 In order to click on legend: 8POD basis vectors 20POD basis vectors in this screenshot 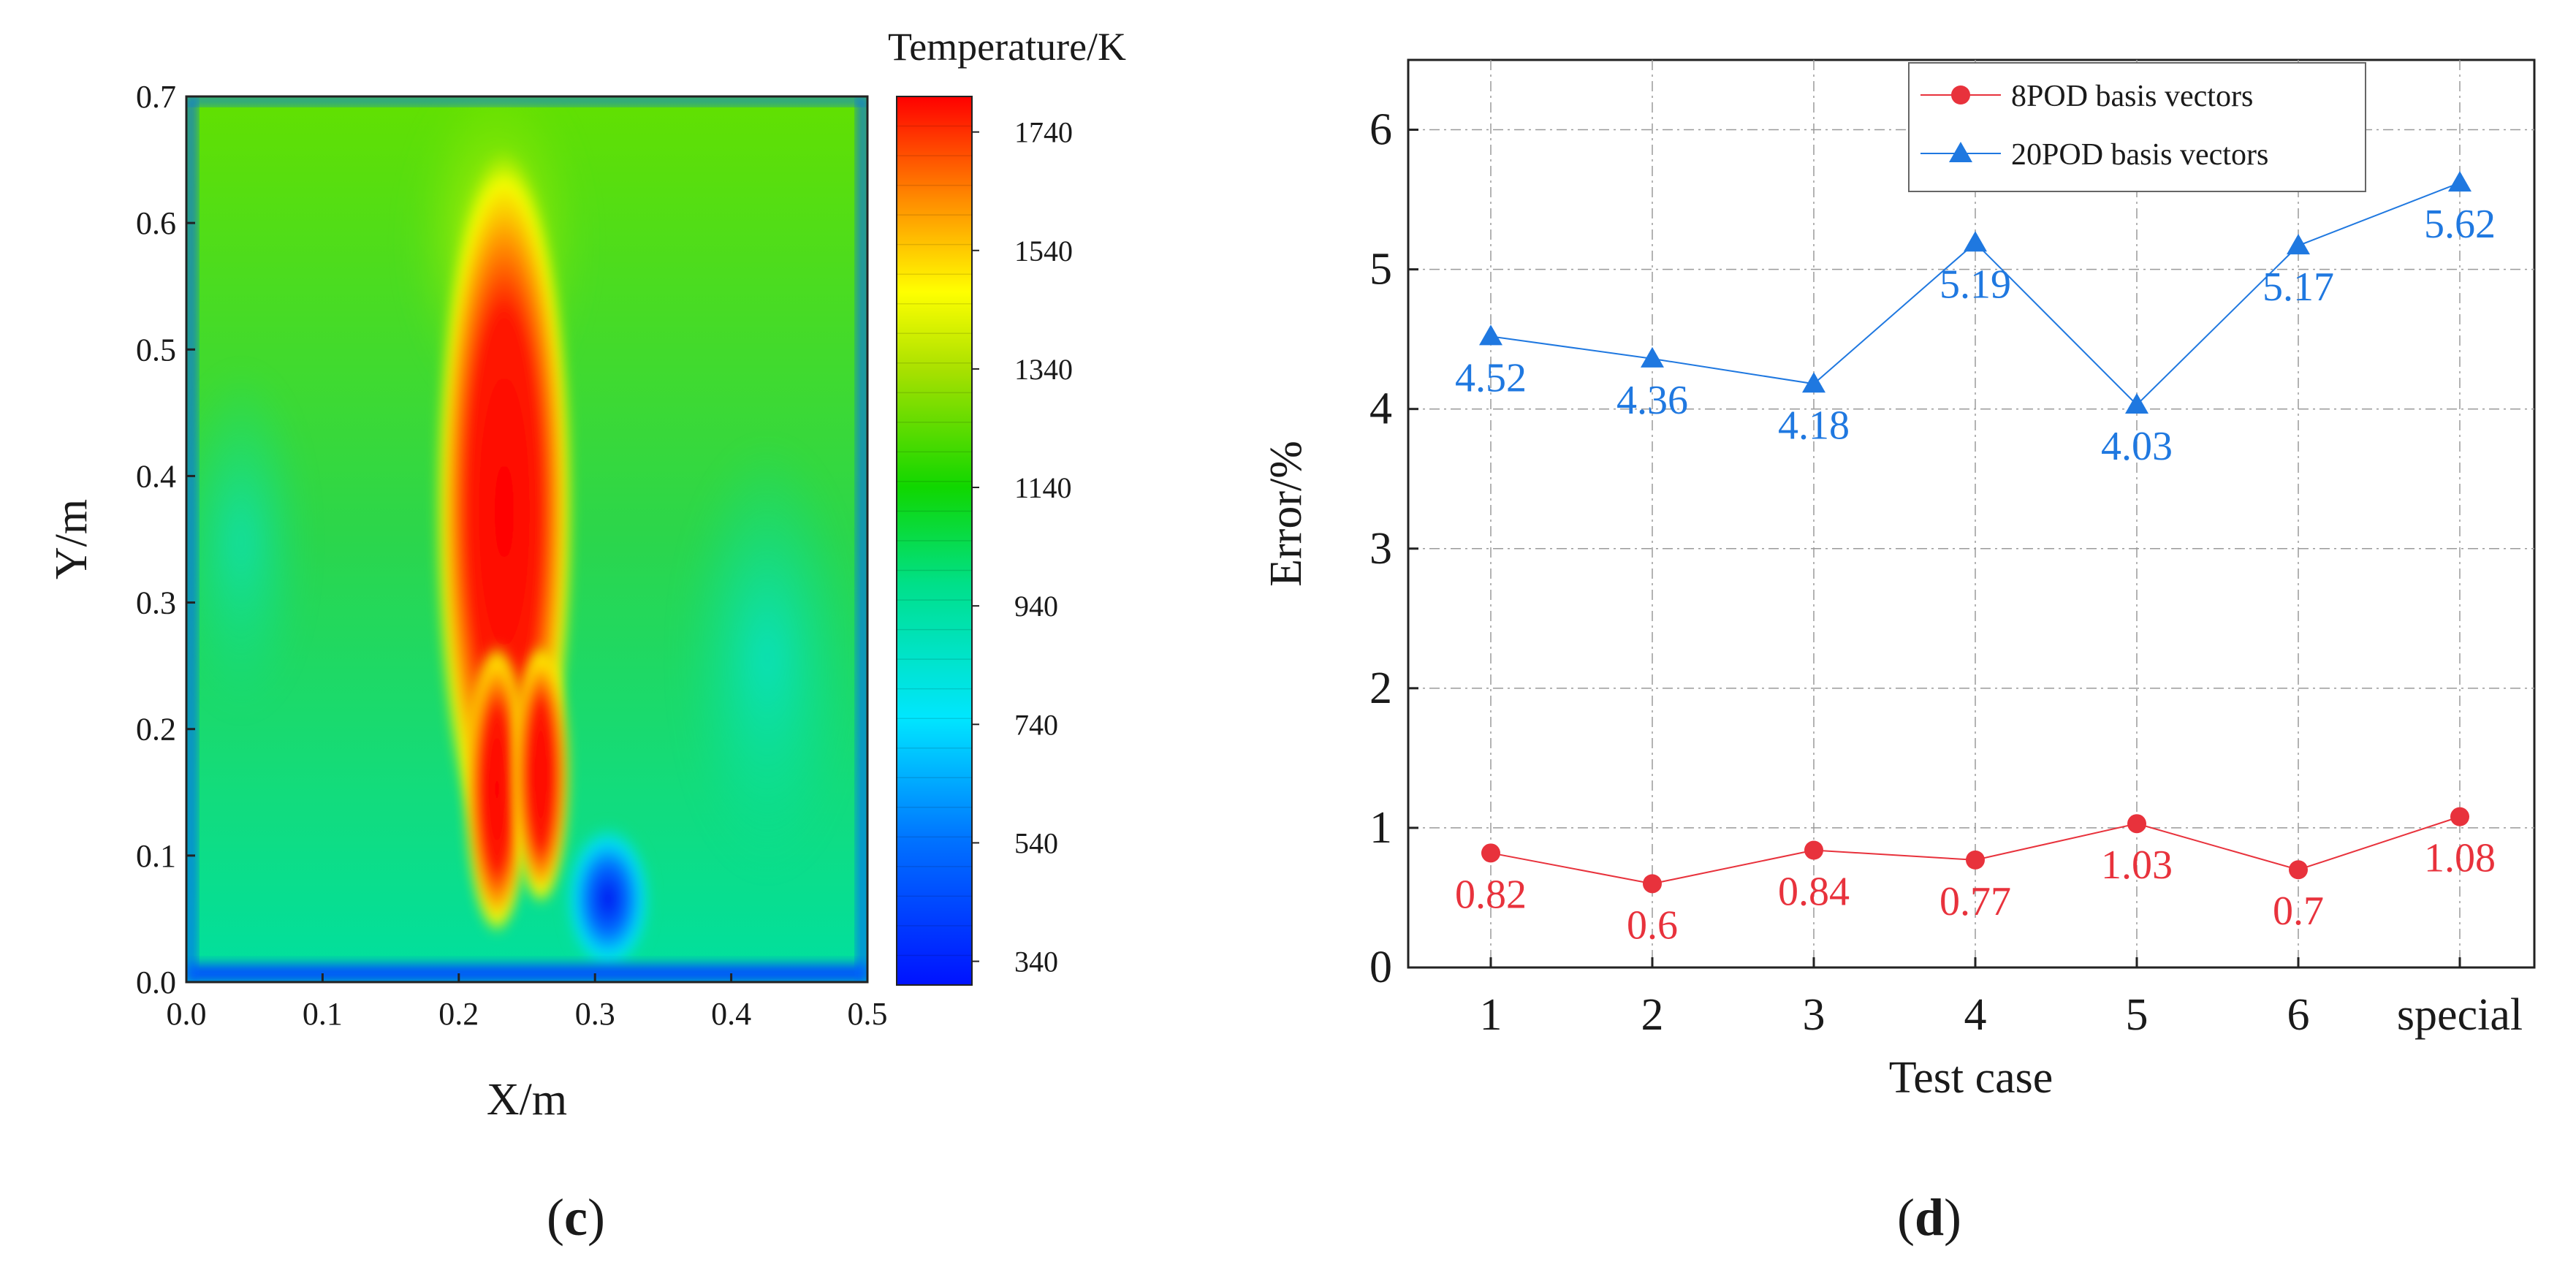, I will do `click(2137, 127)`.